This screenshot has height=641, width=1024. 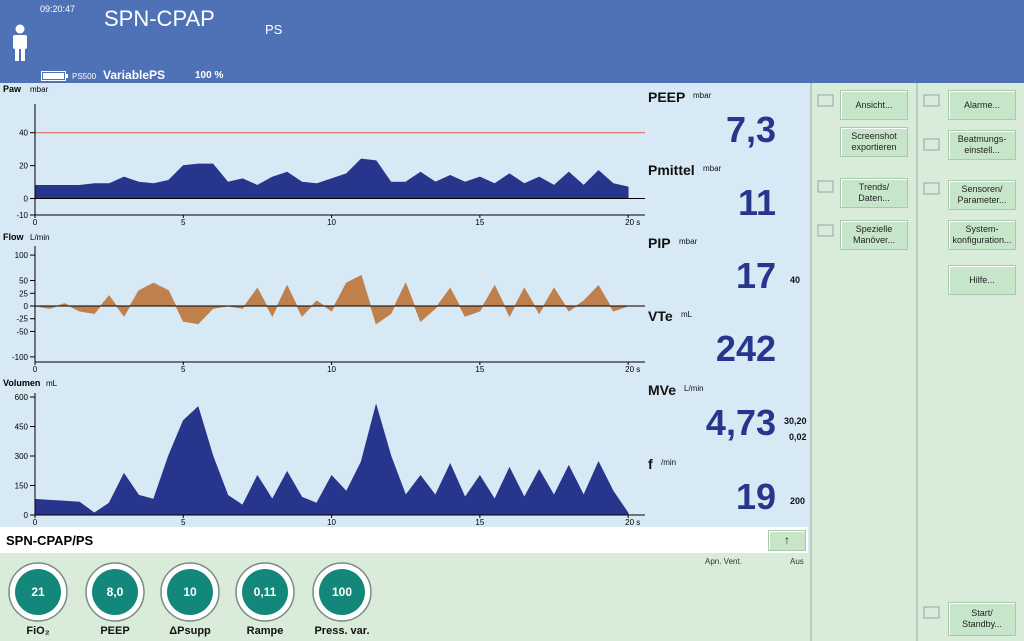 I want to click on readout-value: 17, so click(x=755, y=275).